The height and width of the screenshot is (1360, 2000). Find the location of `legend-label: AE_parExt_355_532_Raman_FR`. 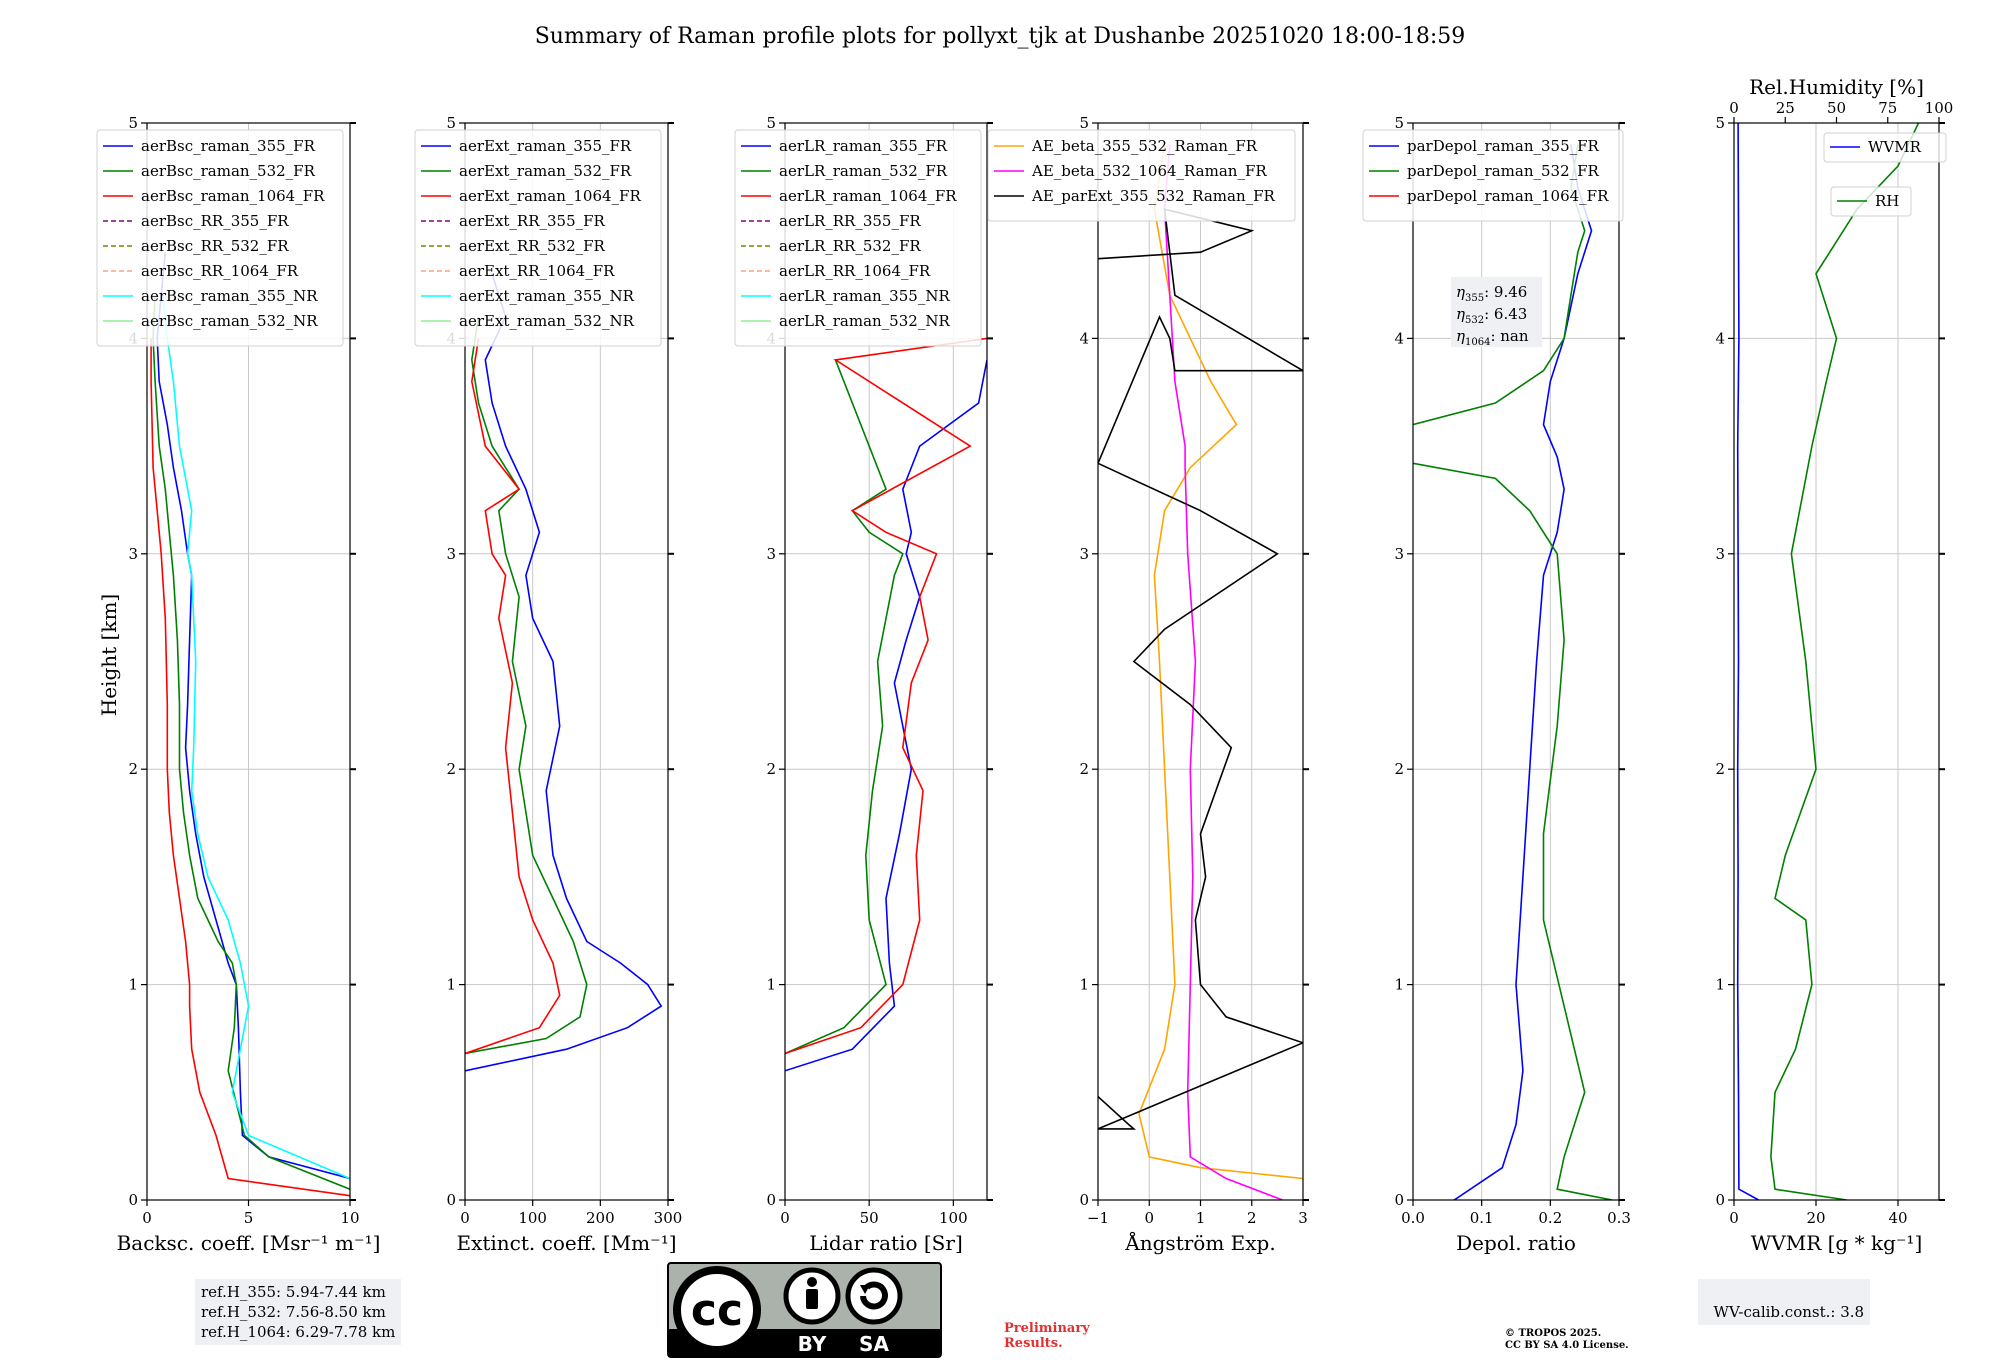

legend-label: AE_parExt_355_532_Raman_FR is located at coordinates (1153, 196).